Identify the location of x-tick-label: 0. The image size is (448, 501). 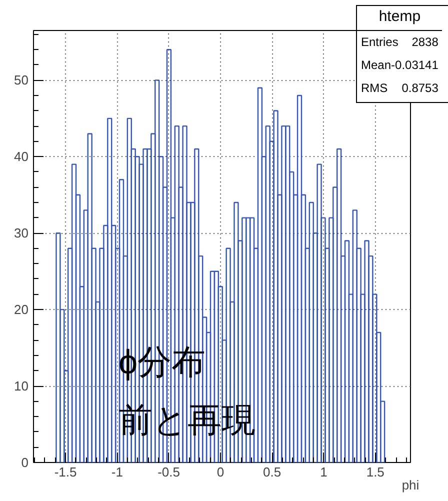
(220, 472).